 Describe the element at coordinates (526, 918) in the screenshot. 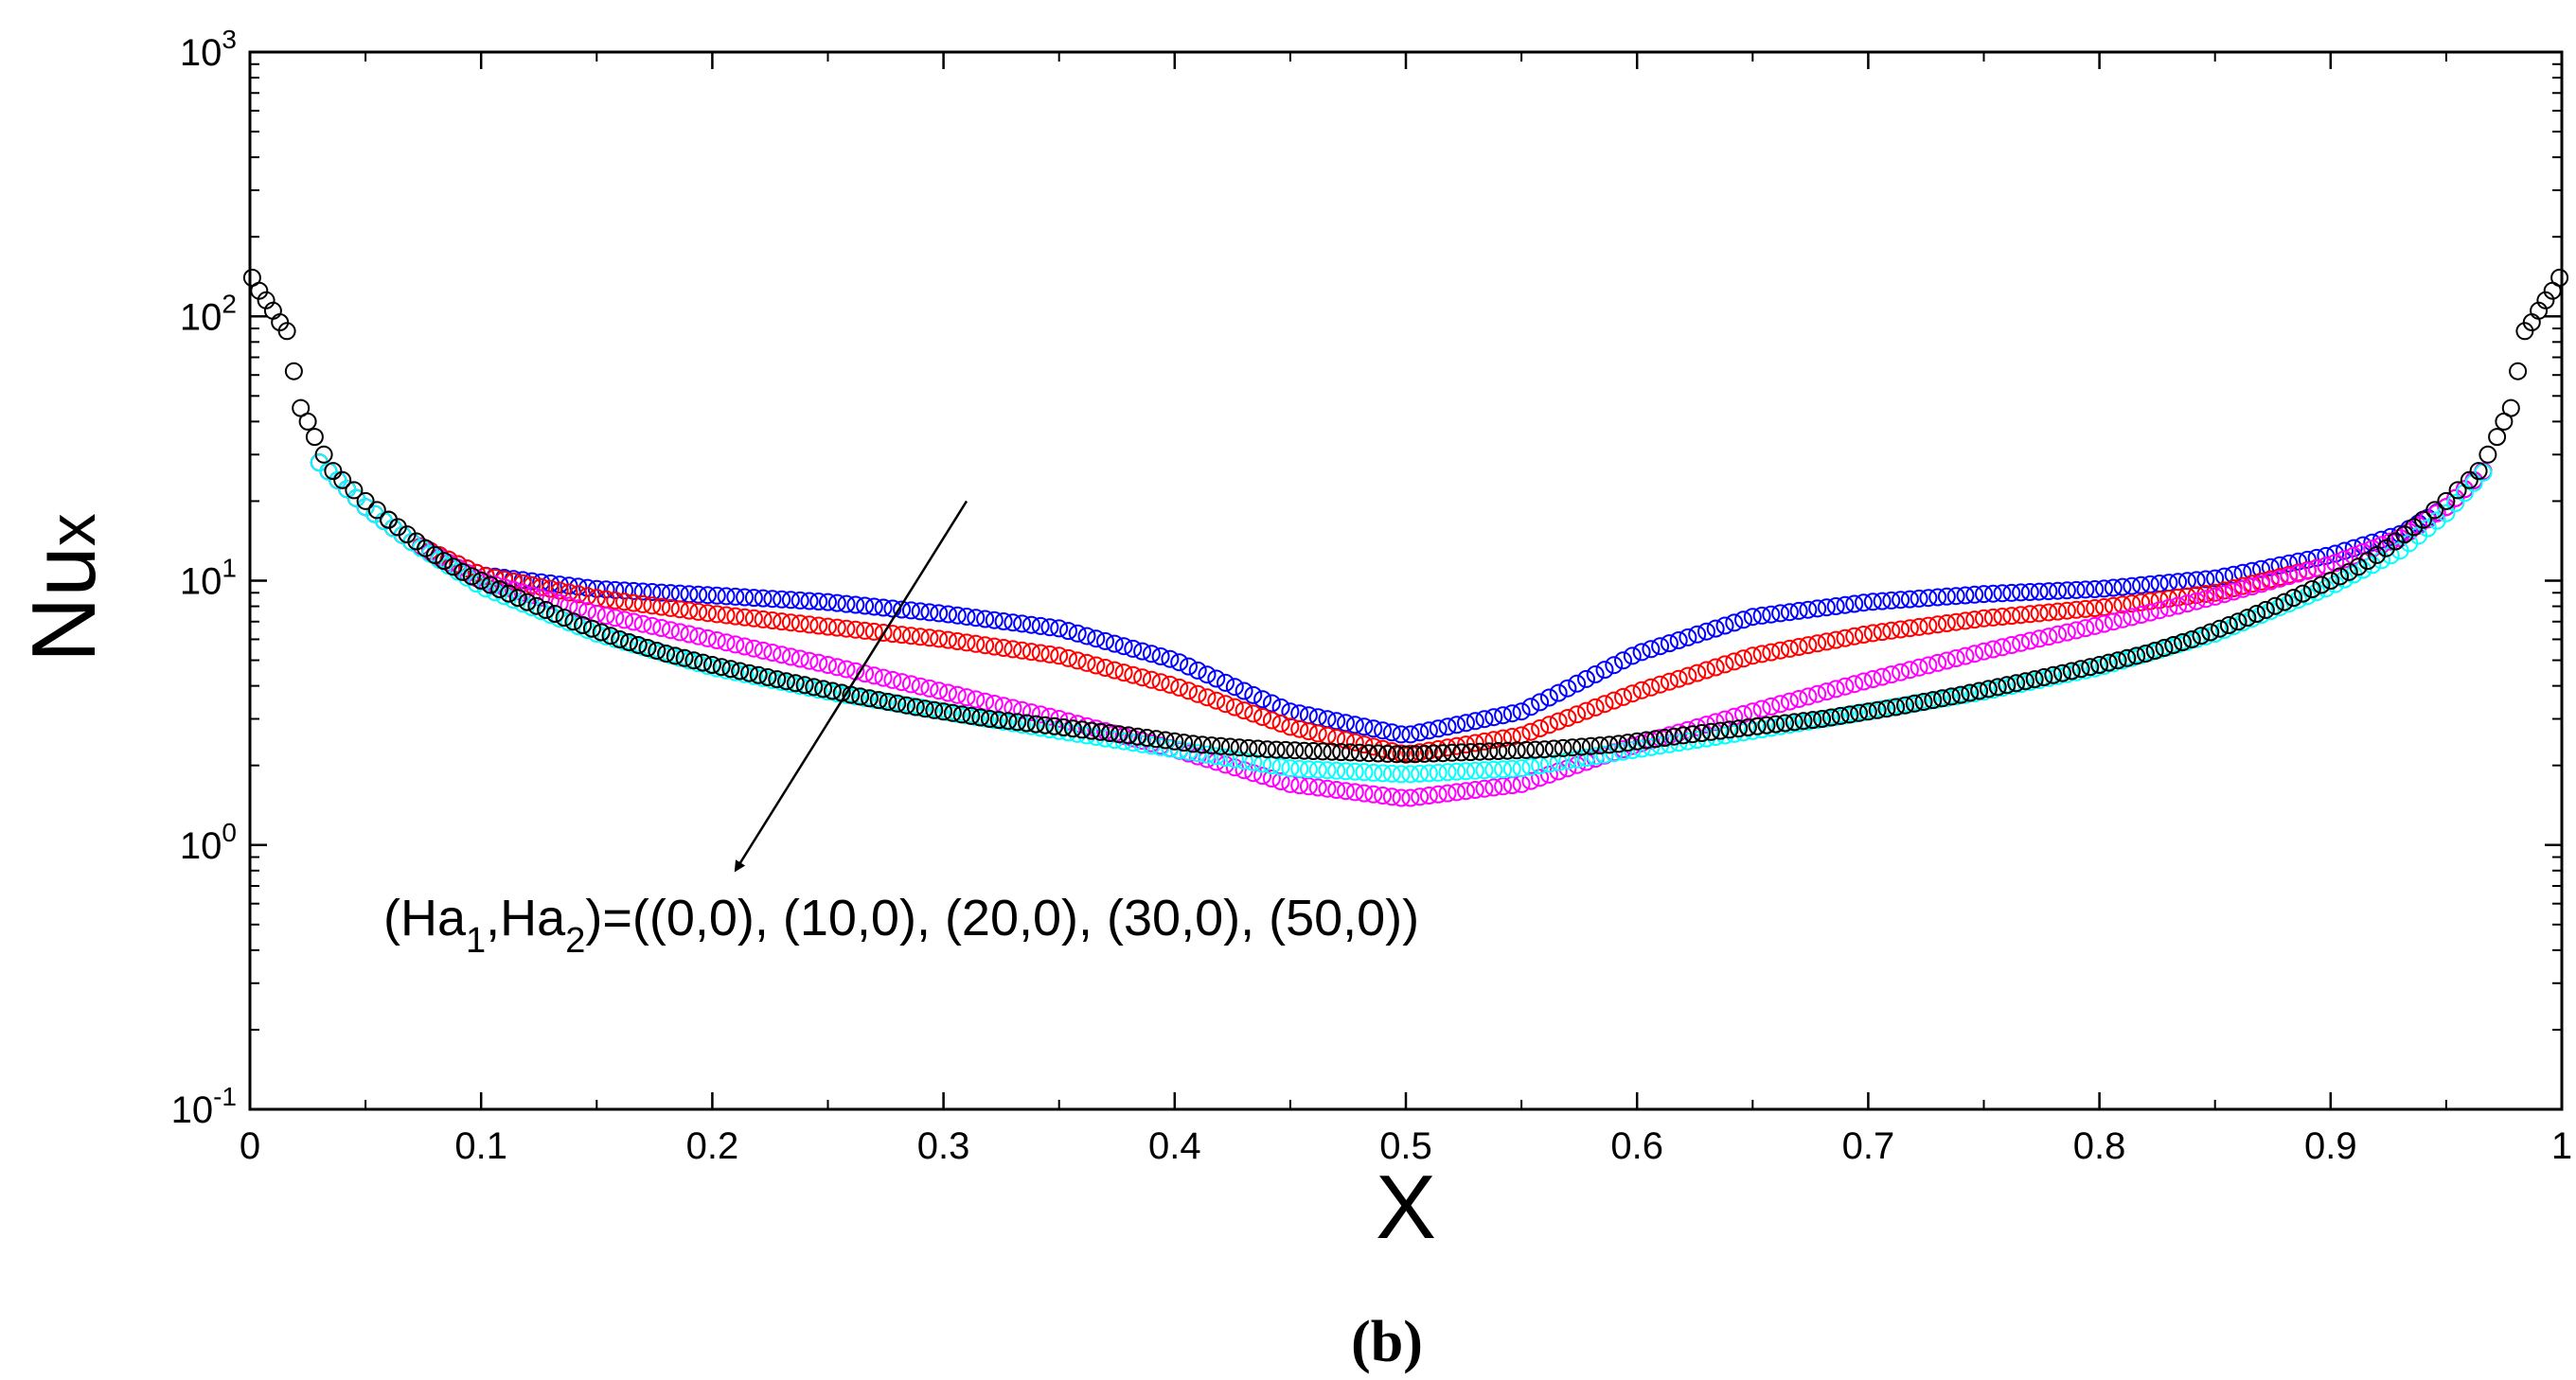

I see `annotation-mid: ,Ha` at that location.